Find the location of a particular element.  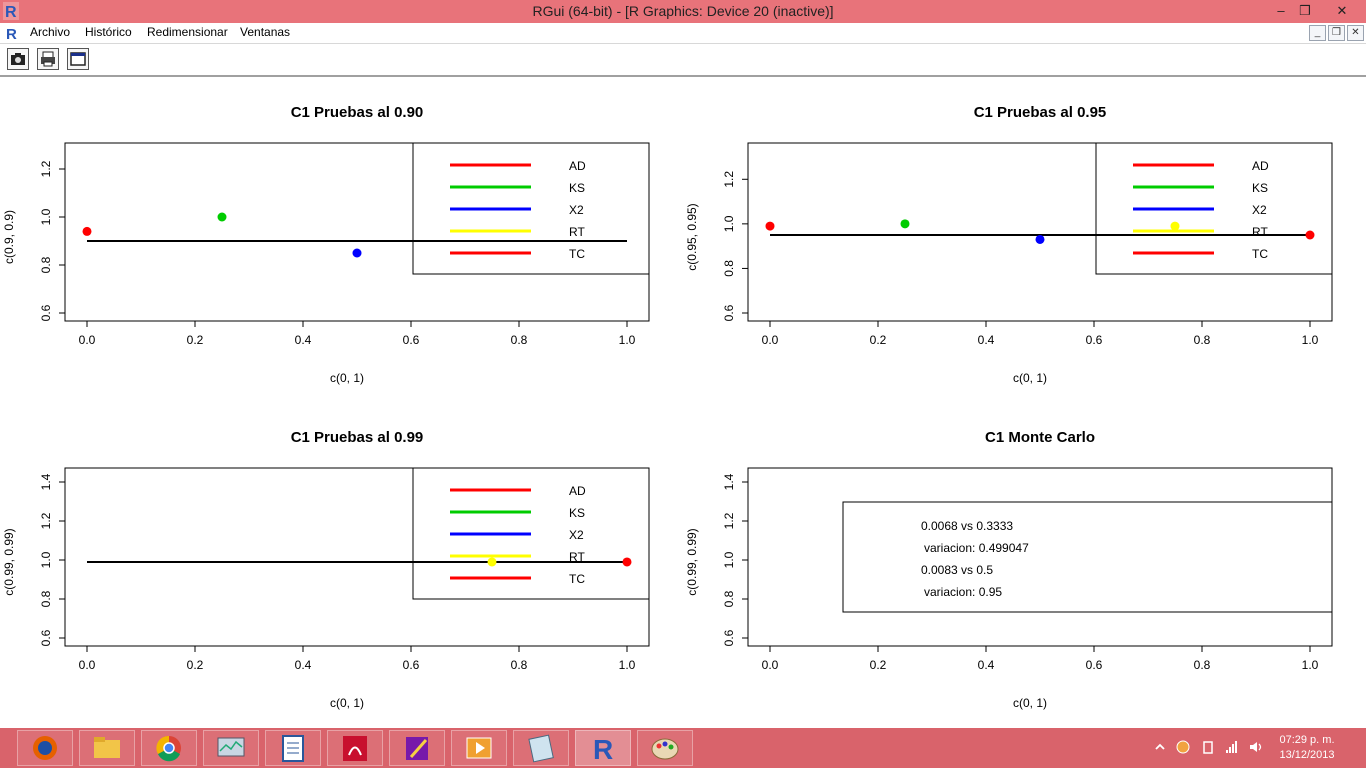

plot-title: C1 Pruebas al 0.90 is located at coordinates (357, 112).